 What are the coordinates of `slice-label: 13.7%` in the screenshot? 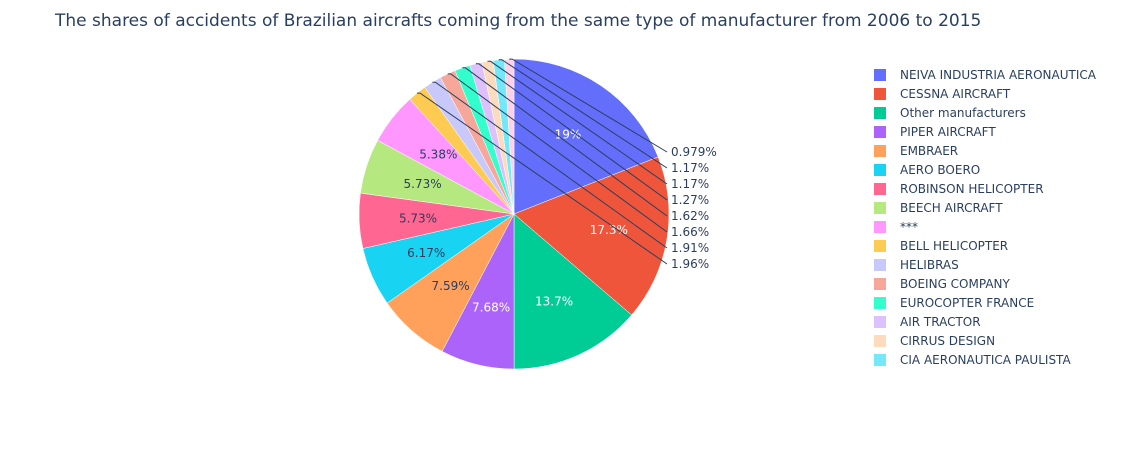 It's located at (554, 301).